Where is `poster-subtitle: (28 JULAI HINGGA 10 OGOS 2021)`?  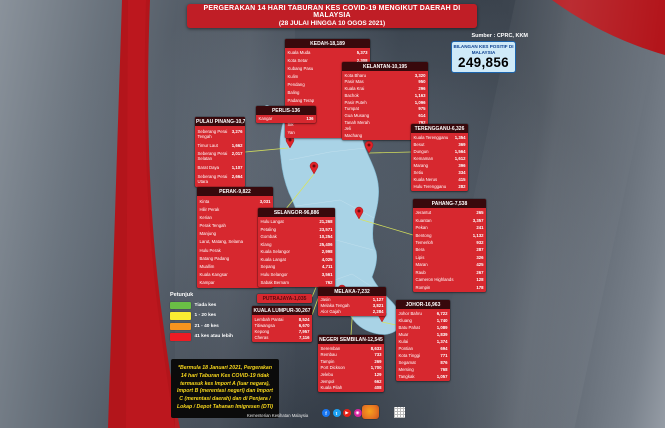
poster-subtitle: (28 JULAI HINGGA 10 OGOS 2021) is located at coordinates (332, 23).